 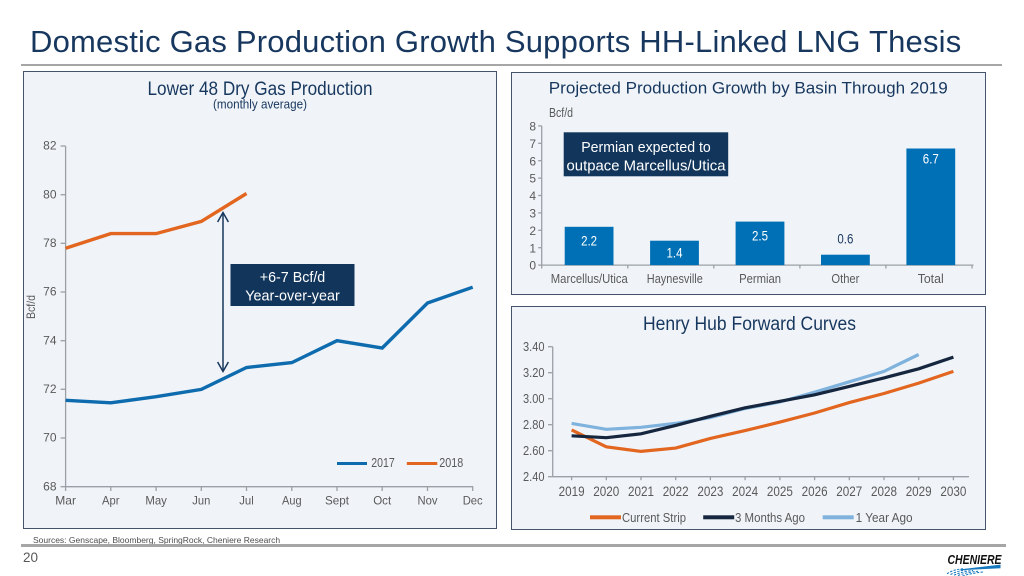 What do you see at coordinates (532, 126) in the screenshot?
I see `svg-text: 8` at bounding box center [532, 126].